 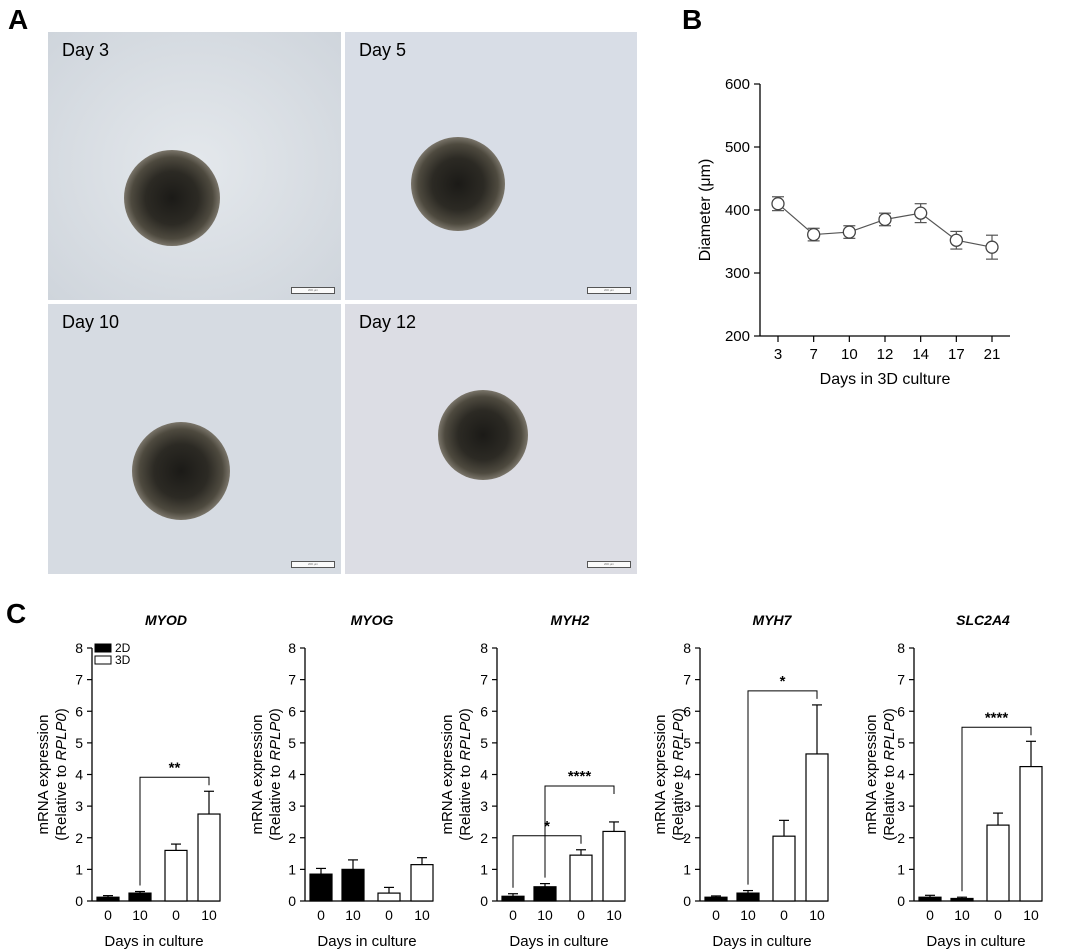 I want to click on y-tick-label: 500, so click(x=737, y=147).